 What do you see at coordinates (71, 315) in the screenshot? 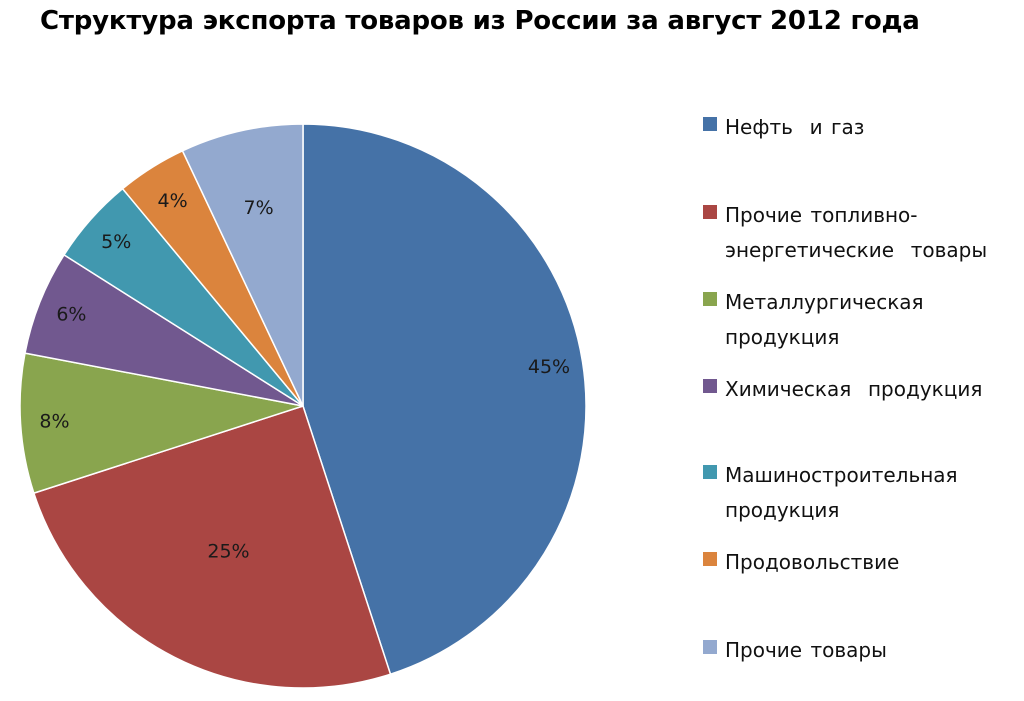
I see `pie-slice-label-4: 6%` at bounding box center [71, 315].